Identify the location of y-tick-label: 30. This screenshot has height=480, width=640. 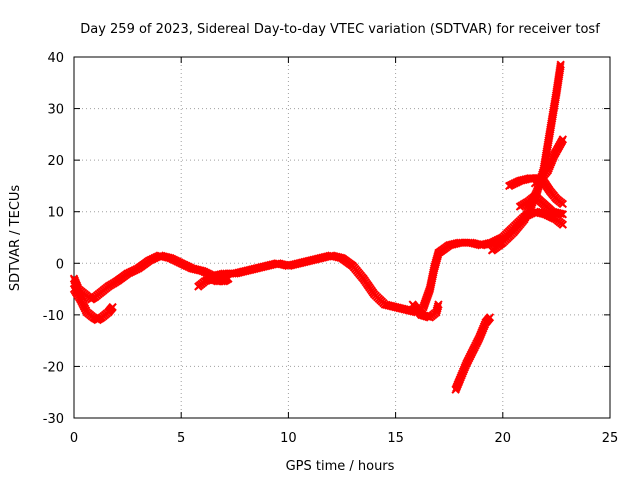
(55, 110).